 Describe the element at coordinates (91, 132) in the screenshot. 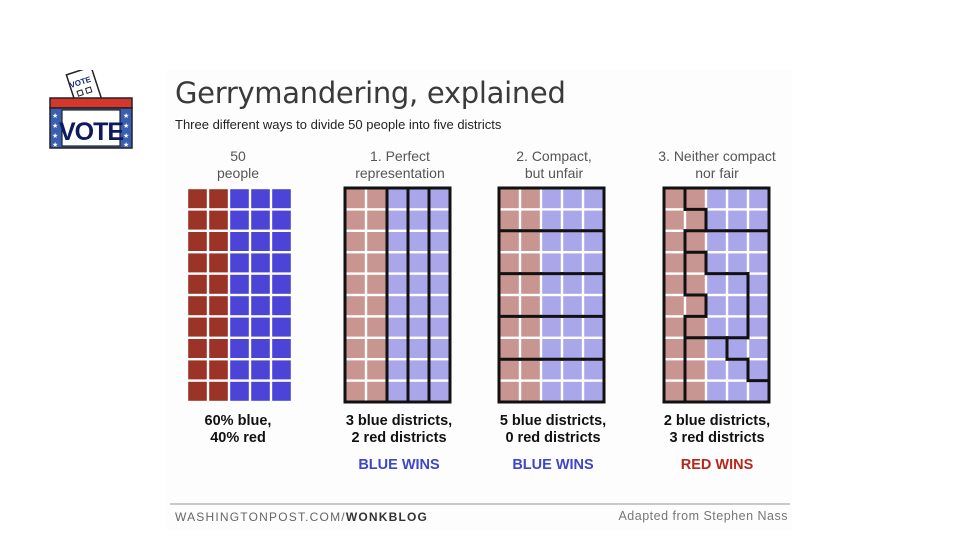

I see `vote-logo-text: VOTE` at that location.